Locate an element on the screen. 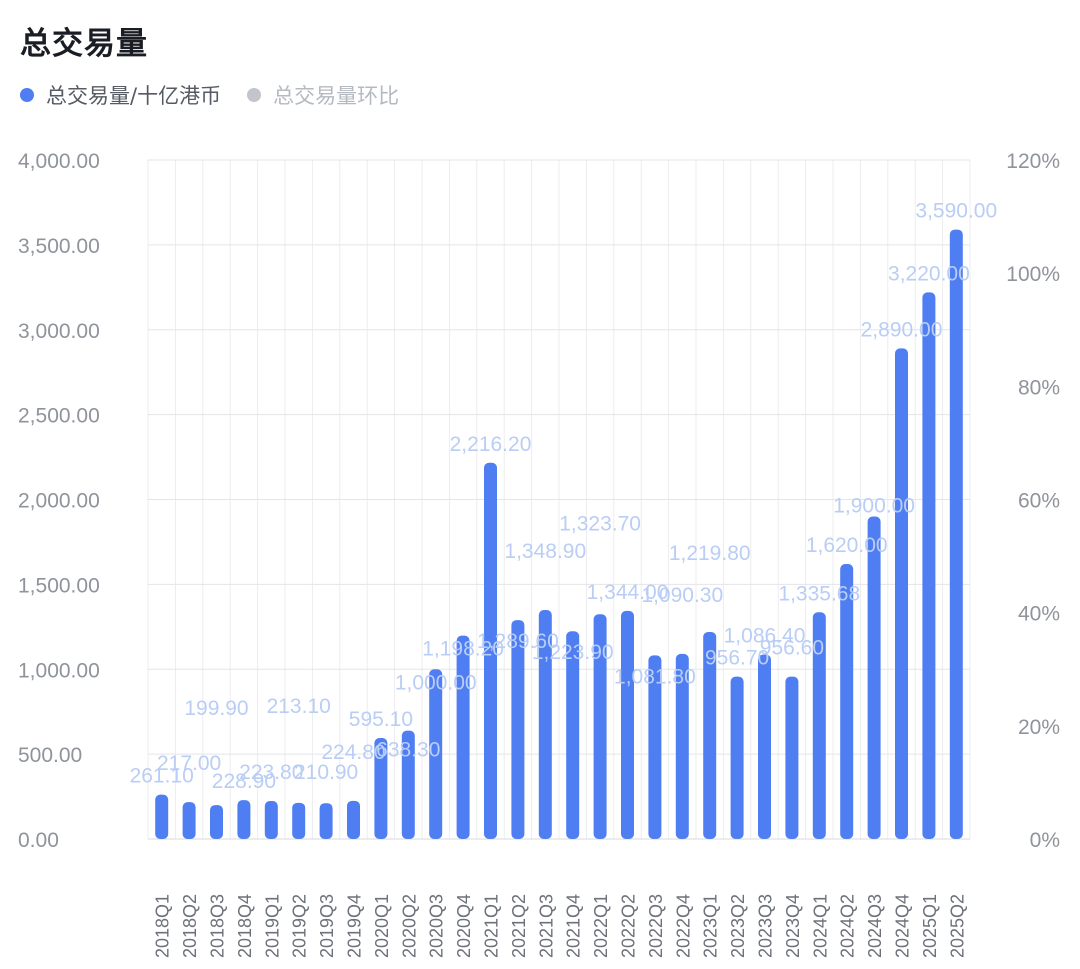  data-label: 199.90 is located at coordinates (216, 708).